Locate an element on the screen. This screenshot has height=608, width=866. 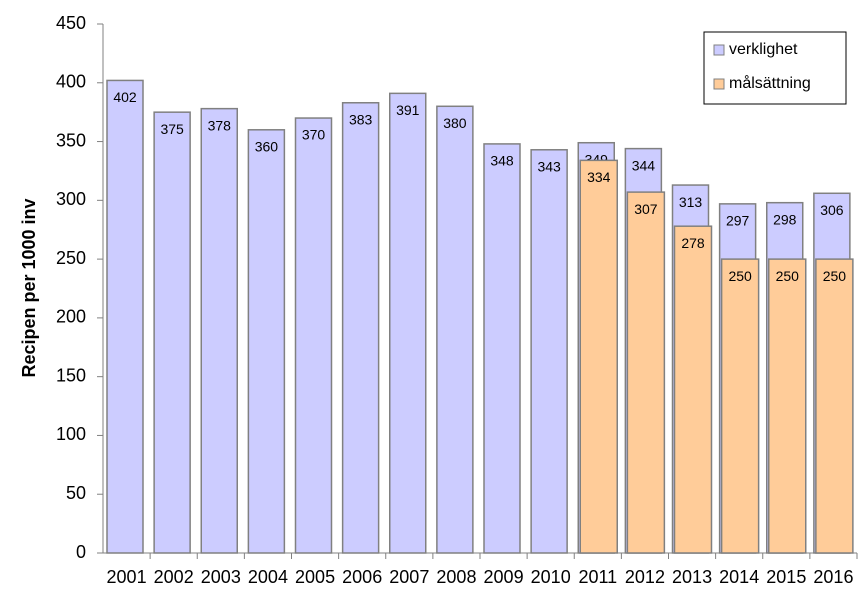
x-tick-label: 2013 is located at coordinates (692, 577).